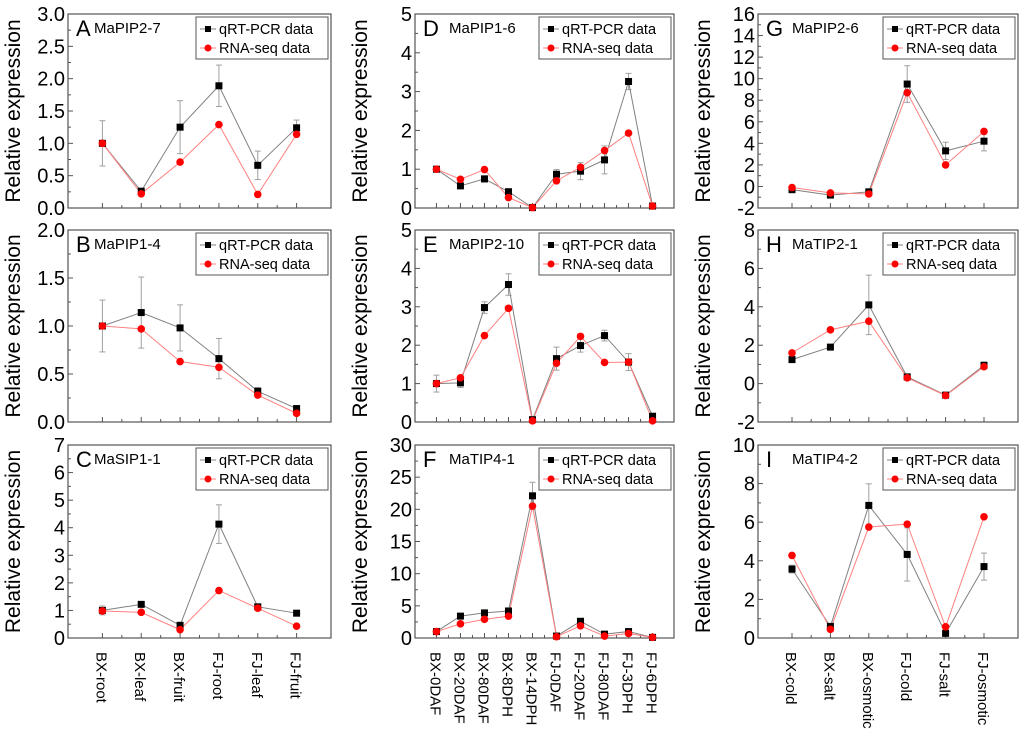 This screenshot has height=742, width=1024. What do you see at coordinates (51, 375) in the screenshot?
I see `y-tick-label: 0.5` at bounding box center [51, 375].